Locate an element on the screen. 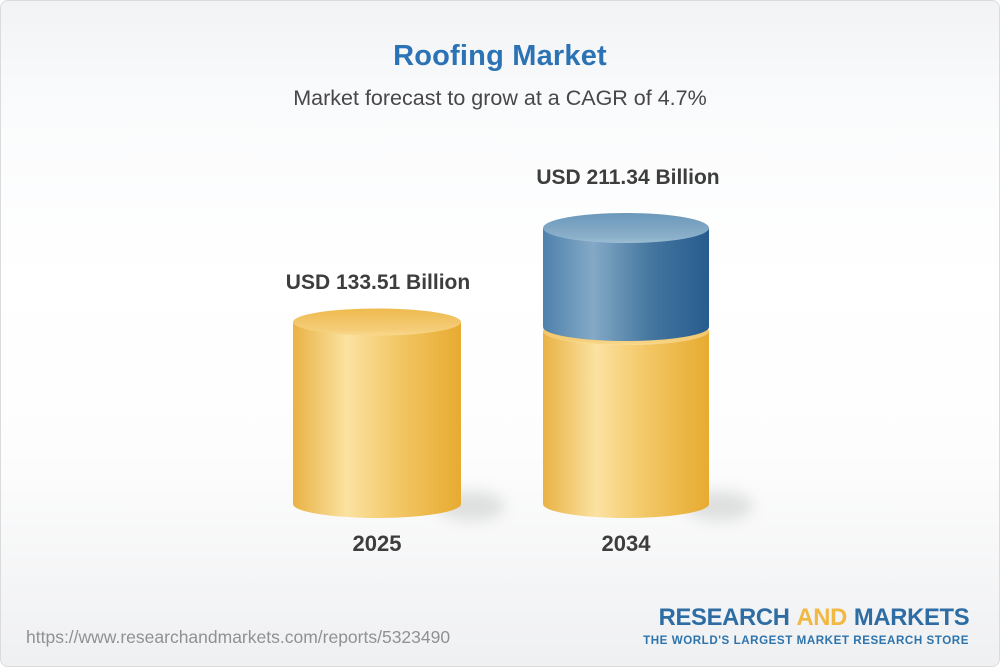 The image size is (1000, 667). logo-word-research: RESEARCH is located at coordinates (724, 617).